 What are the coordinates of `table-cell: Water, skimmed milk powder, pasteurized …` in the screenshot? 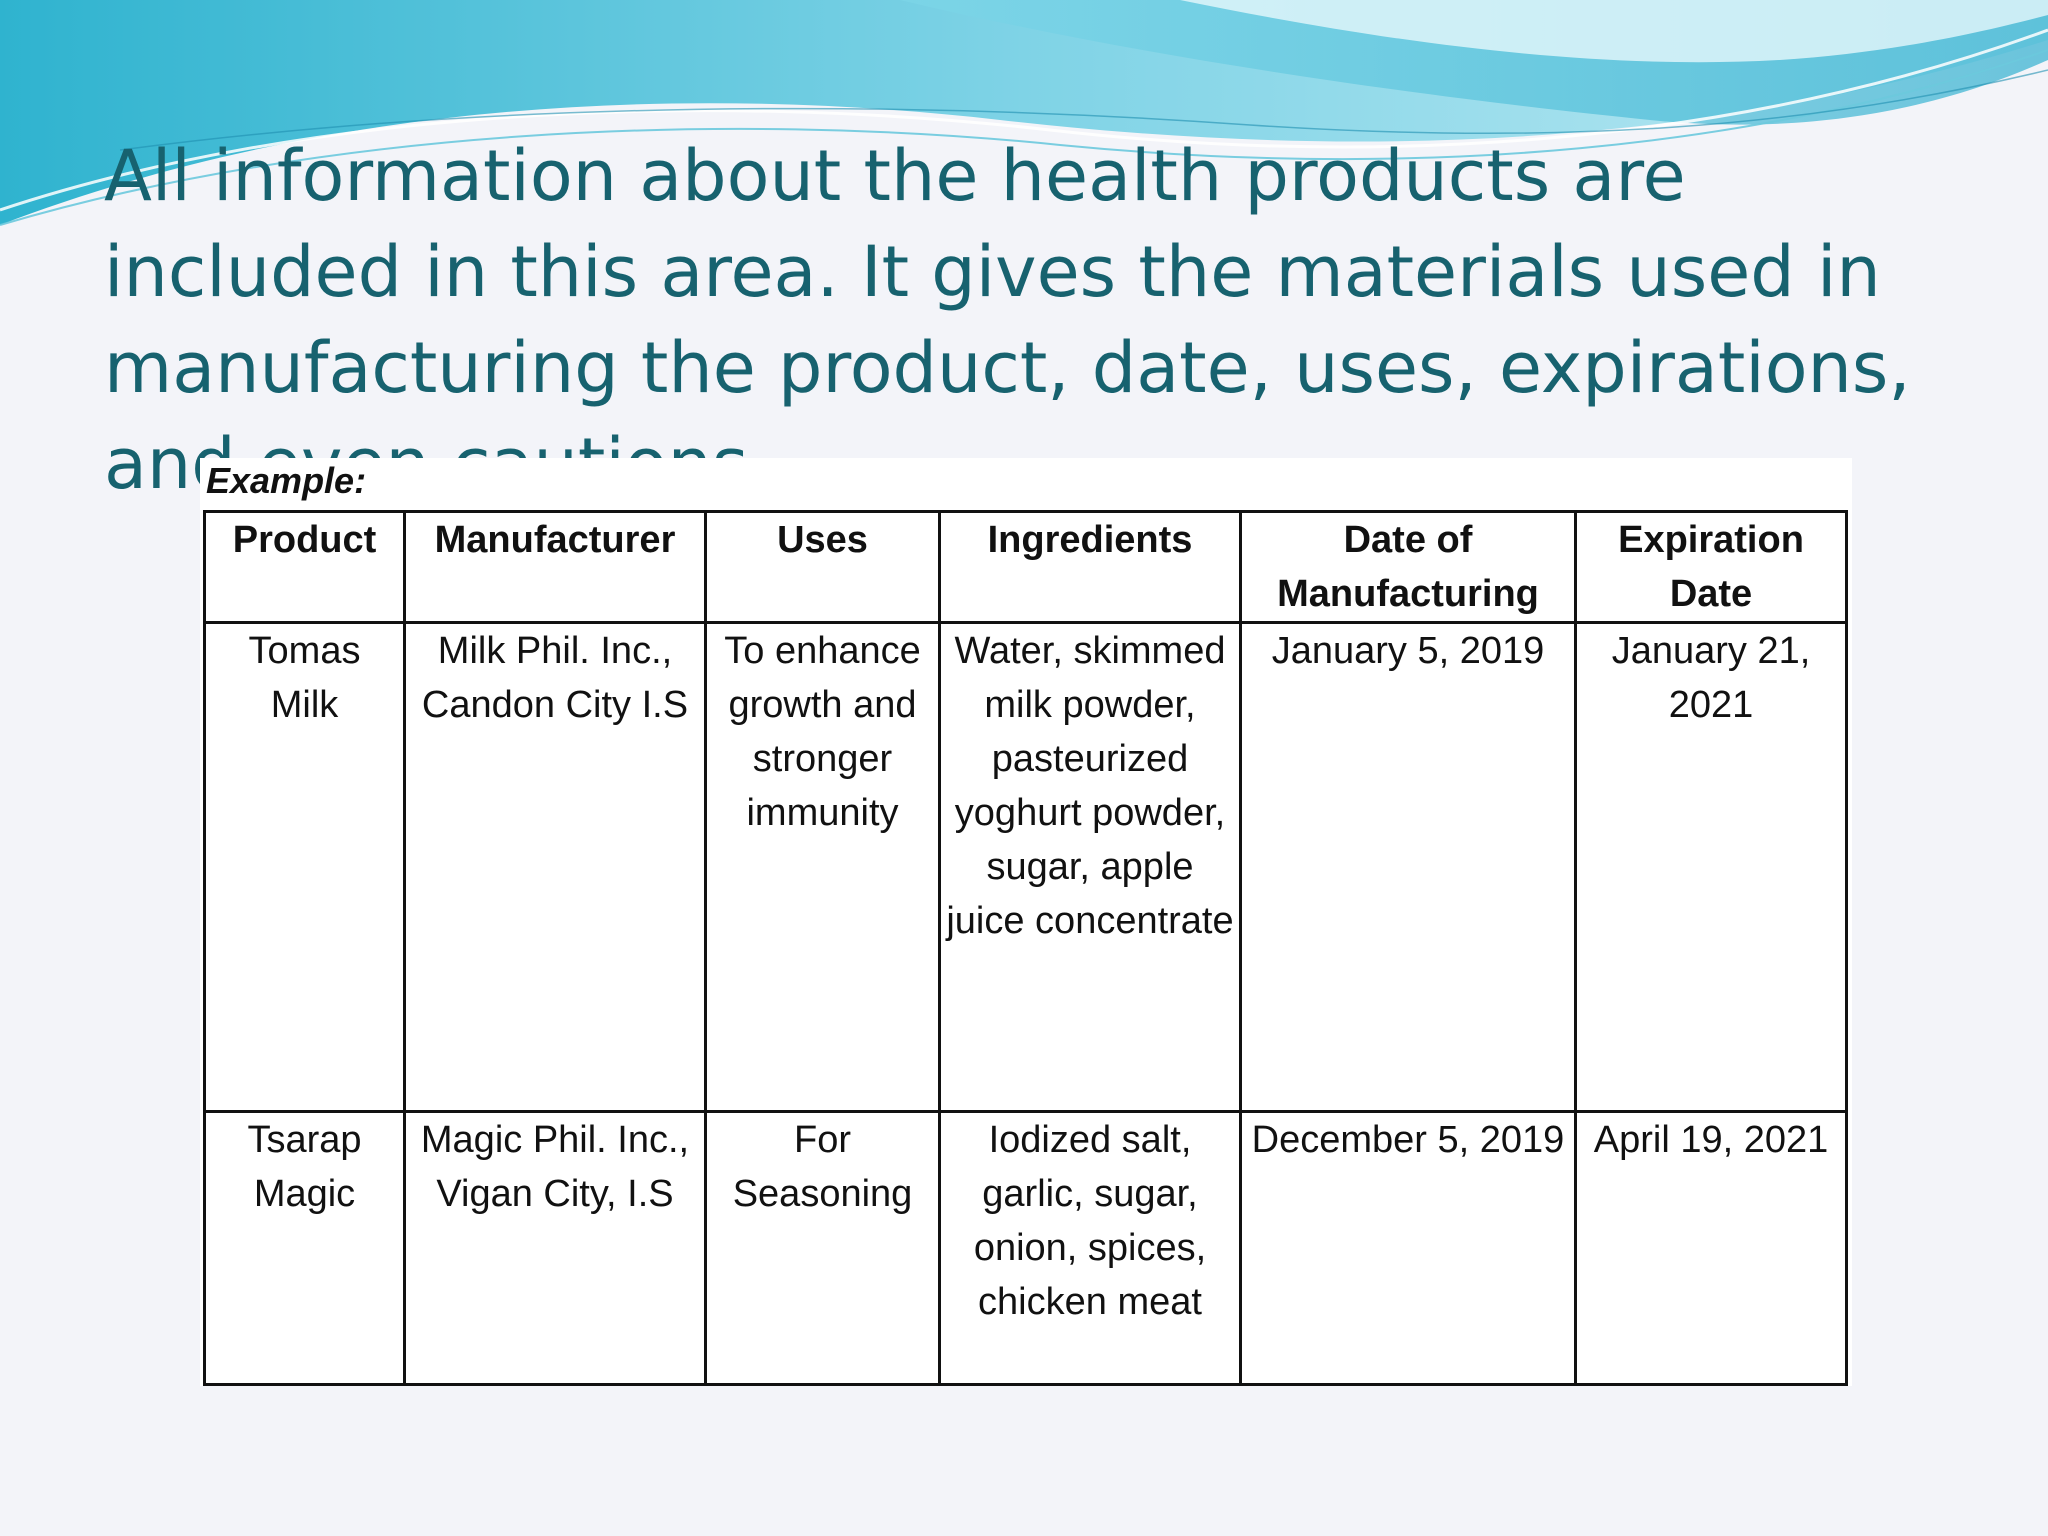 It's located at (1090, 867).